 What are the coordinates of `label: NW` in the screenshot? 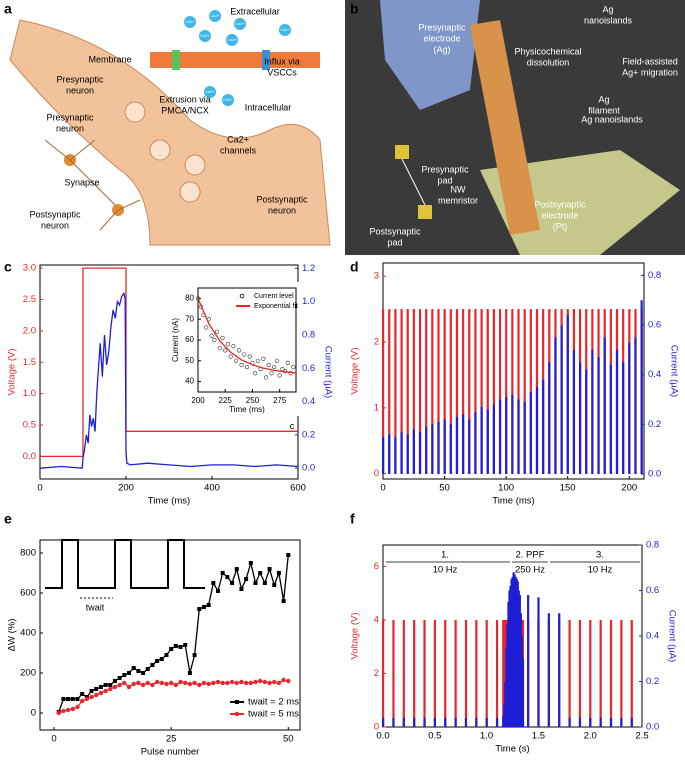 It's located at (458, 189).